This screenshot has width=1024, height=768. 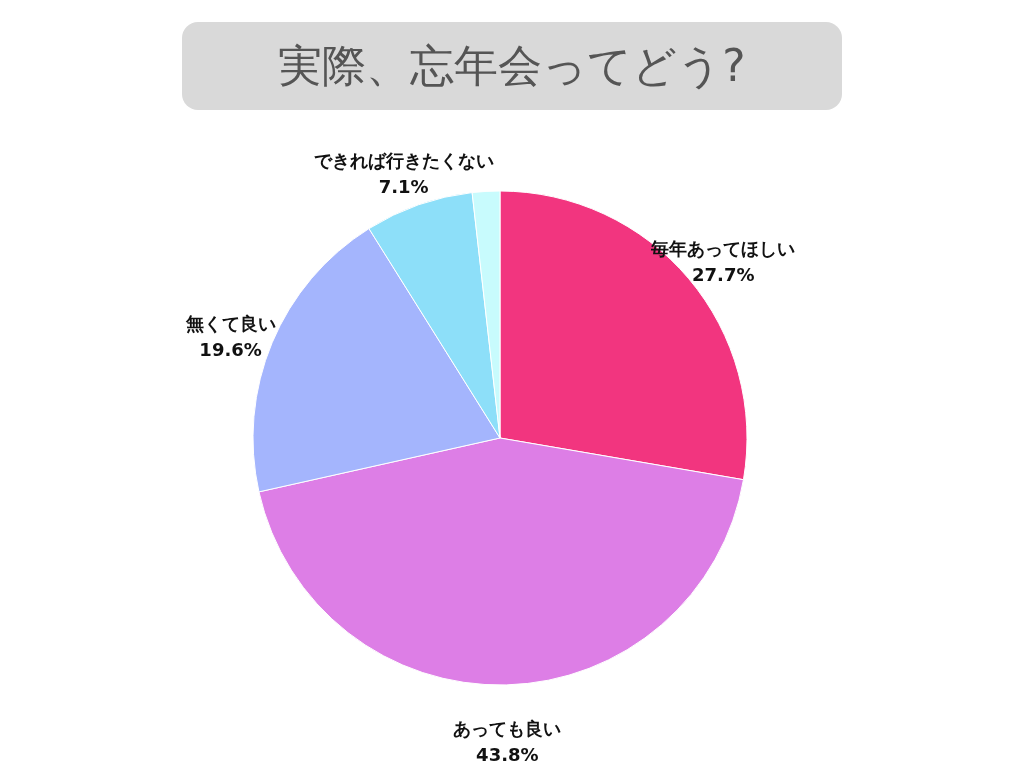 I want to click on data-label: 19.6%, so click(x=230, y=350).